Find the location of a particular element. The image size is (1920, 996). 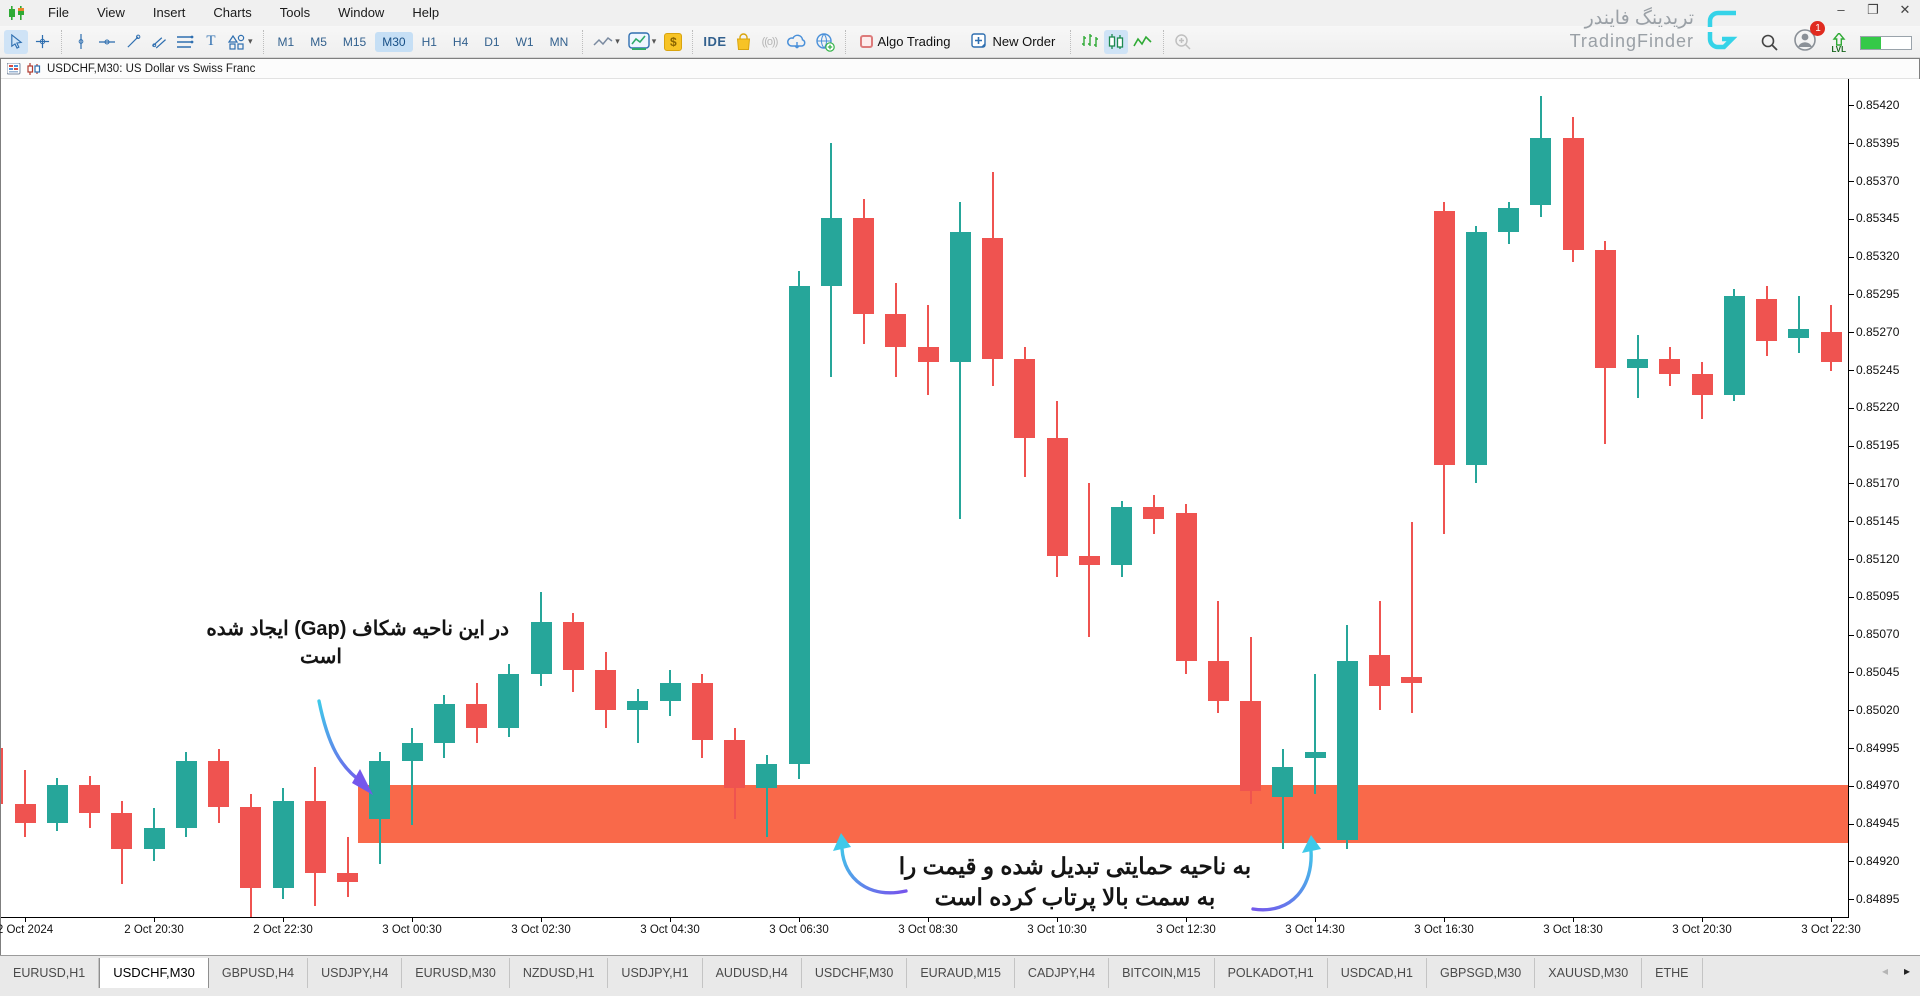

text-tool-icon: T is located at coordinates (211, 41).